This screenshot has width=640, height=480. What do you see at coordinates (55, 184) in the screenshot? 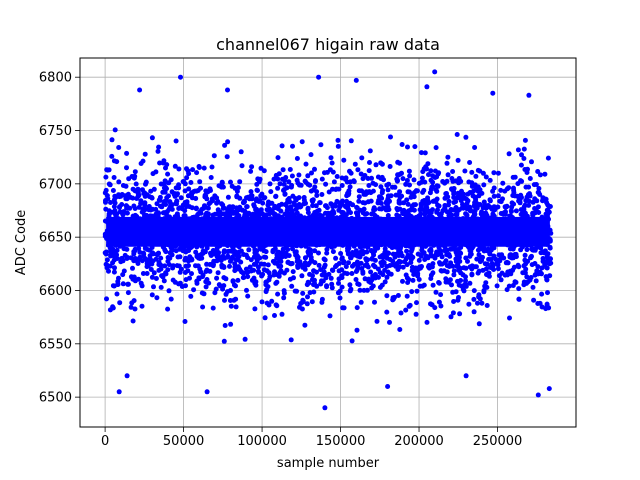
I see `y-tick-label: 6700` at bounding box center [55, 184].